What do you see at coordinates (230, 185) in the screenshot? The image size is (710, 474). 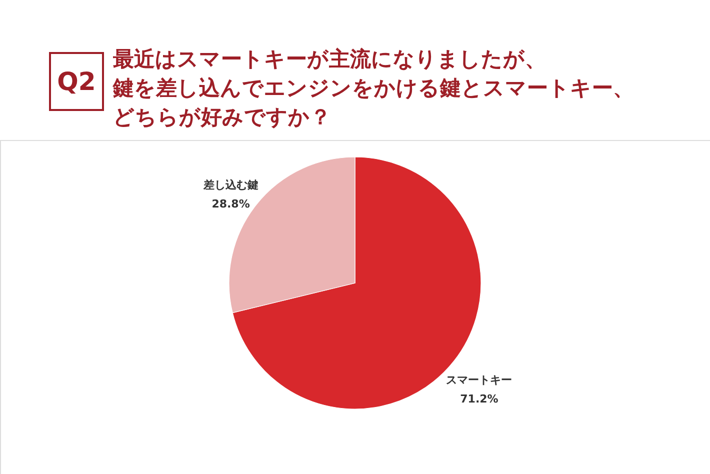 I see `slice-label: 差し込む鍵` at bounding box center [230, 185].